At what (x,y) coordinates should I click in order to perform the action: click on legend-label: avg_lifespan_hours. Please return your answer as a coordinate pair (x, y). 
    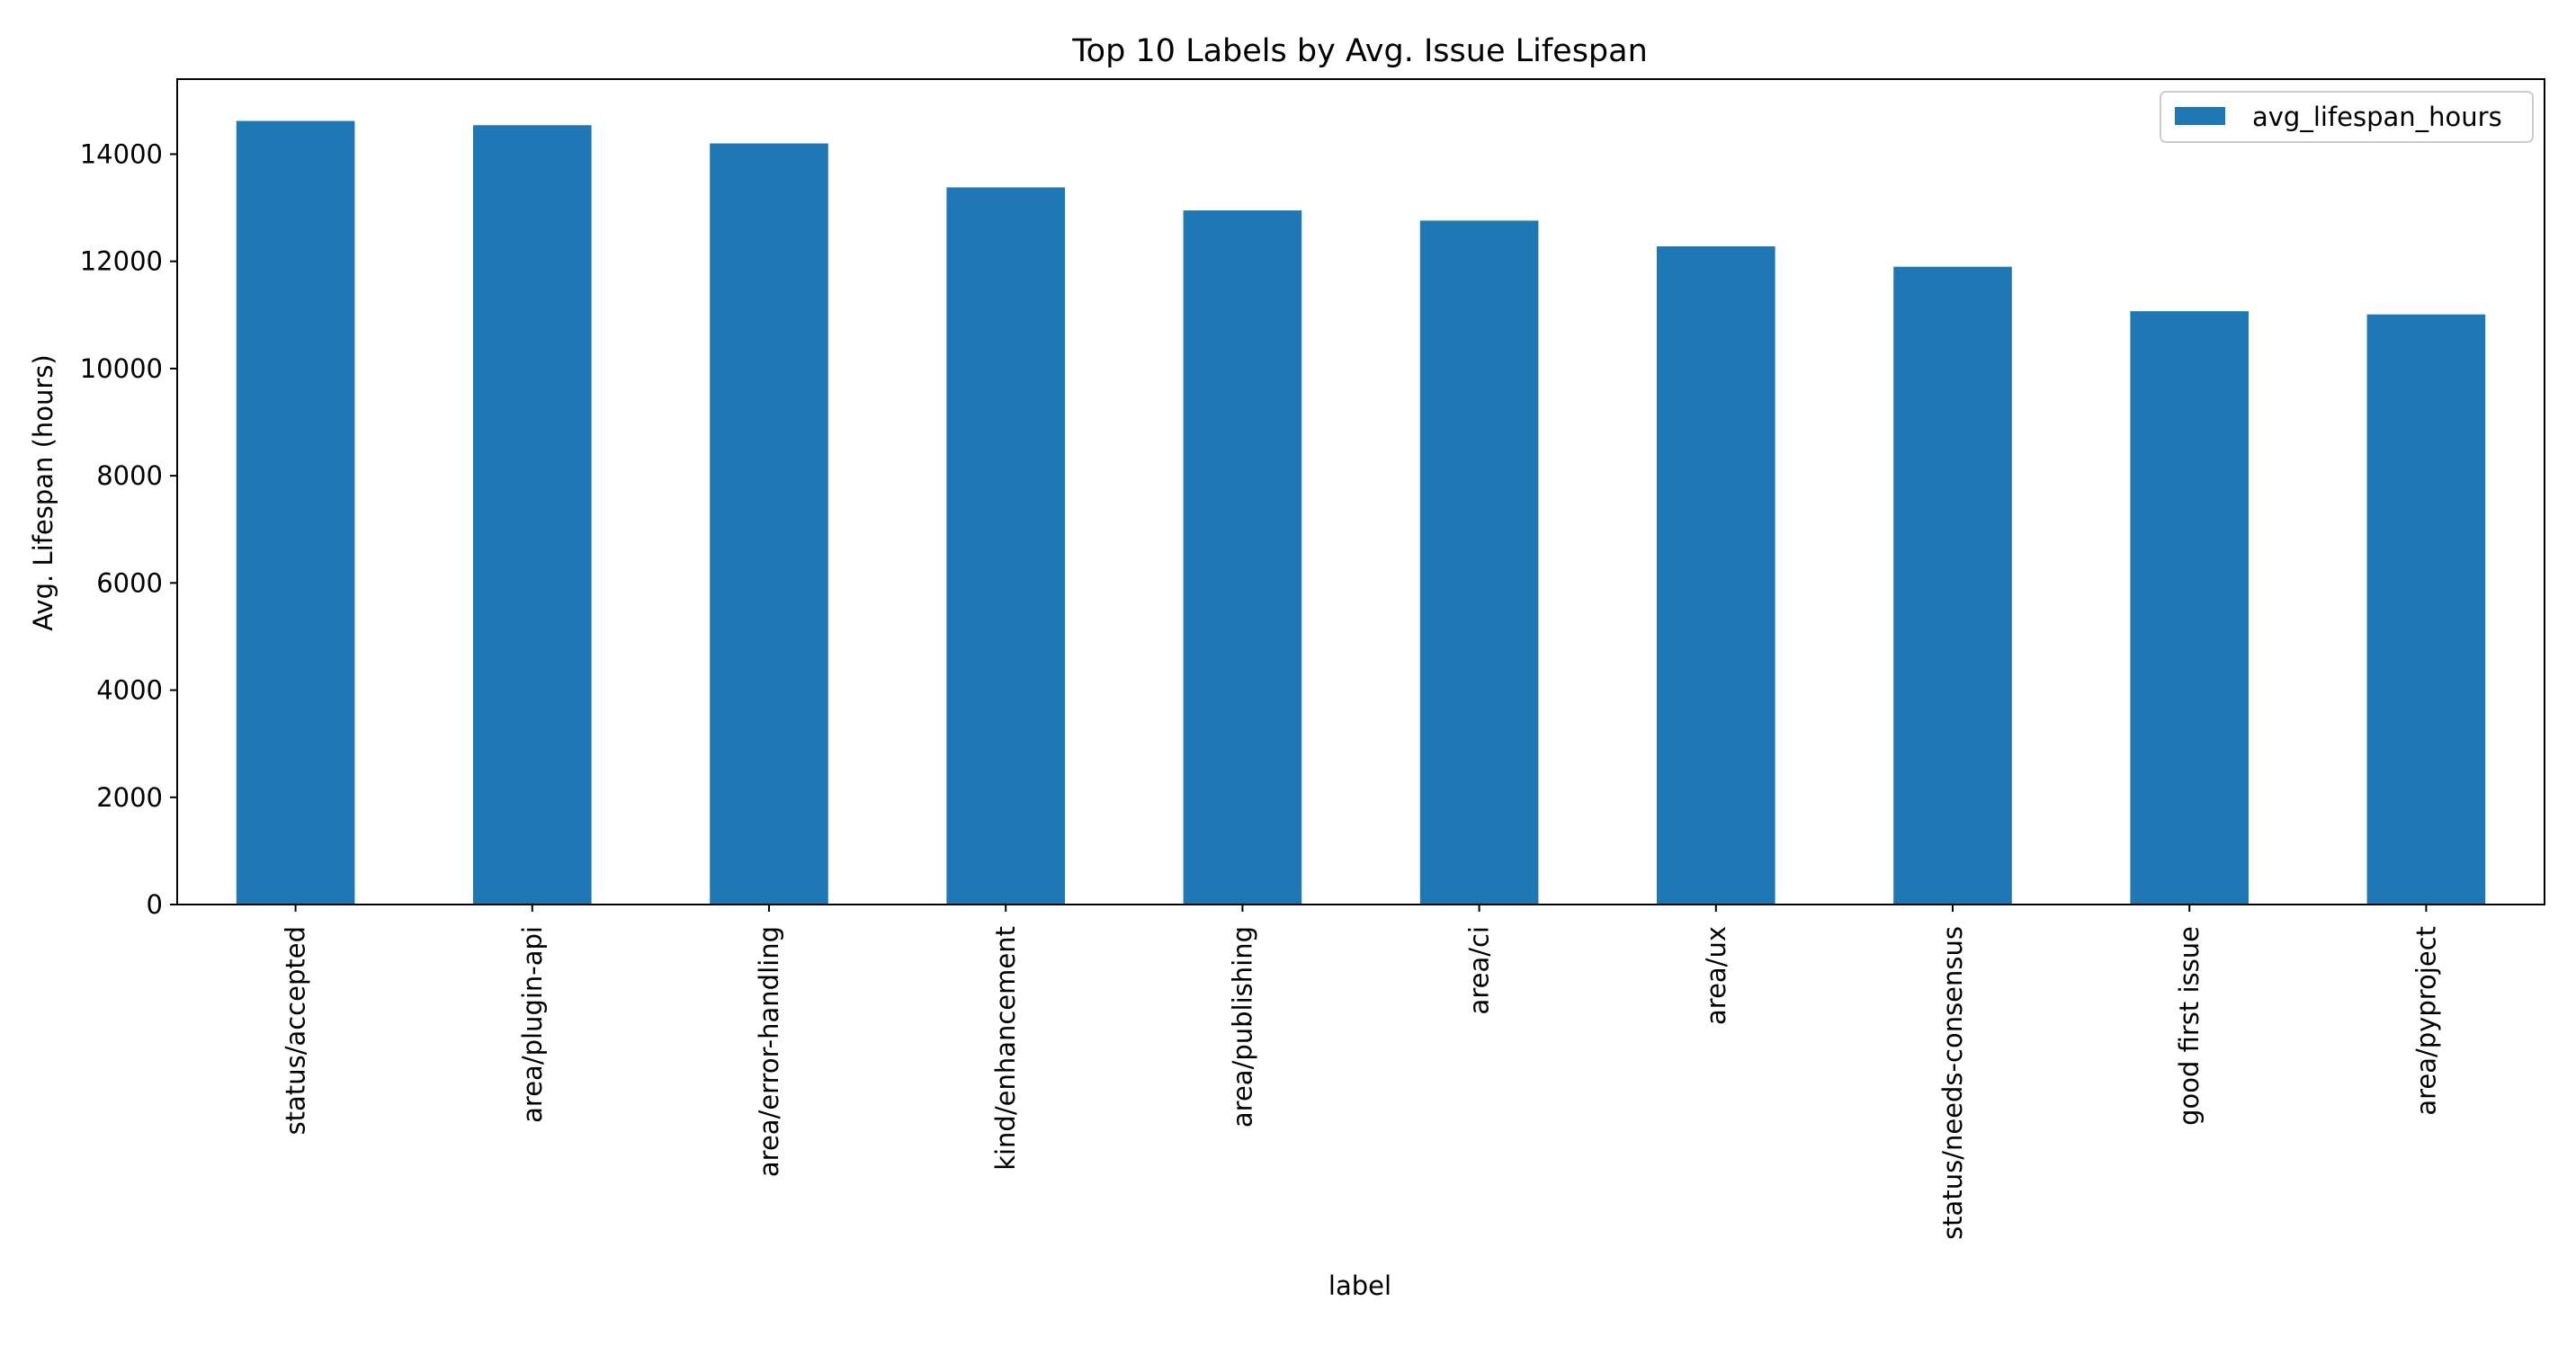
    Looking at the image, I should click on (2377, 117).